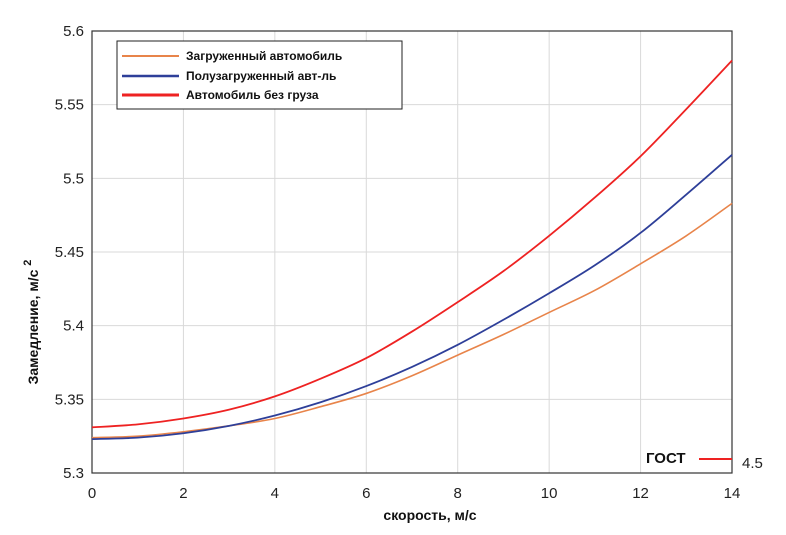  What do you see at coordinates (73, 31) in the screenshot?
I see `y-tick-label: 5.6` at bounding box center [73, 31].